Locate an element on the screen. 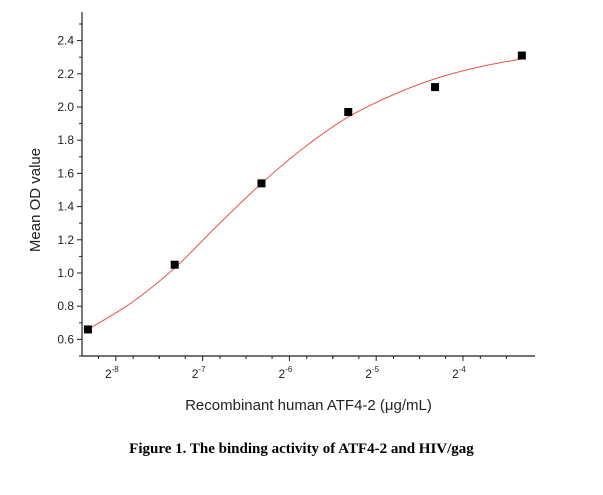  x-tick-label: 2-5 is located at coordinates (372, 373).